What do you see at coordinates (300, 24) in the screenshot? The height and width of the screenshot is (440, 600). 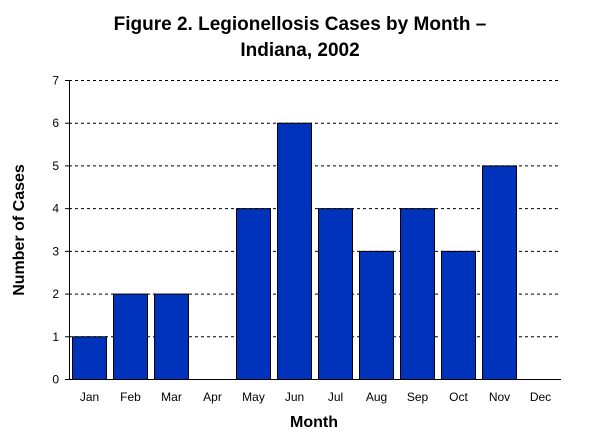 I see `chart-title-line1: Figure 2. Legionellosis Cases by Month –` at bounding box center [300, 24].